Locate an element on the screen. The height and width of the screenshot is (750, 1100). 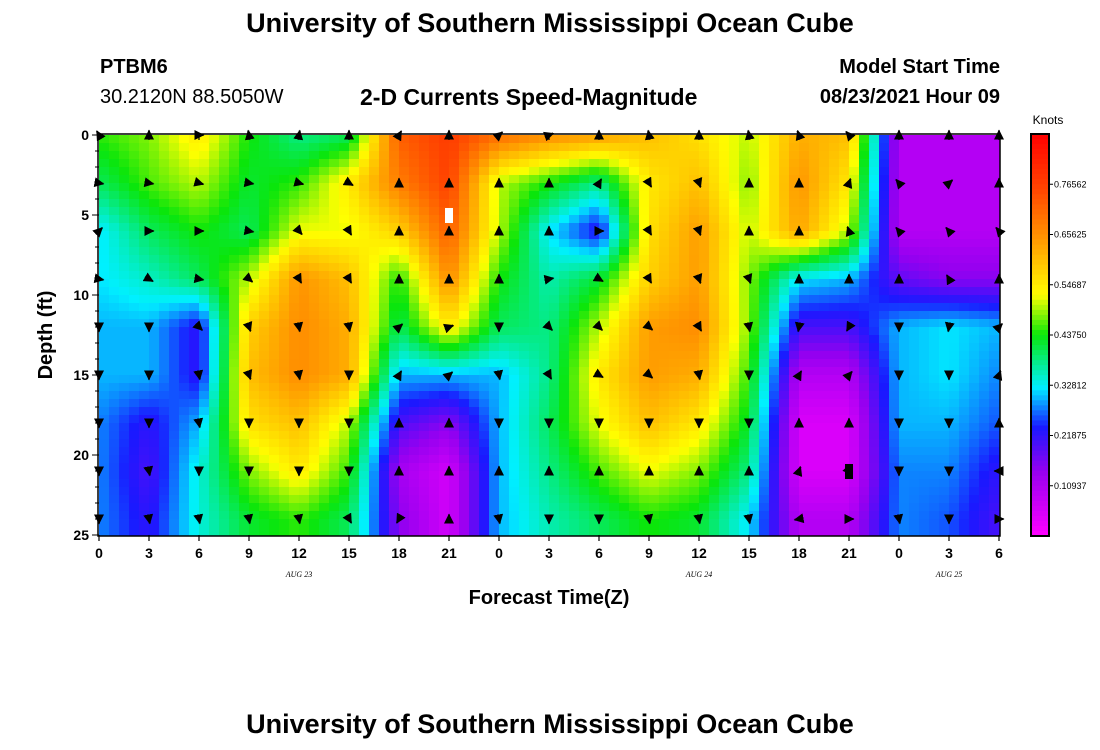
x-tick-label: 0 is located at coordinates (499, 553).